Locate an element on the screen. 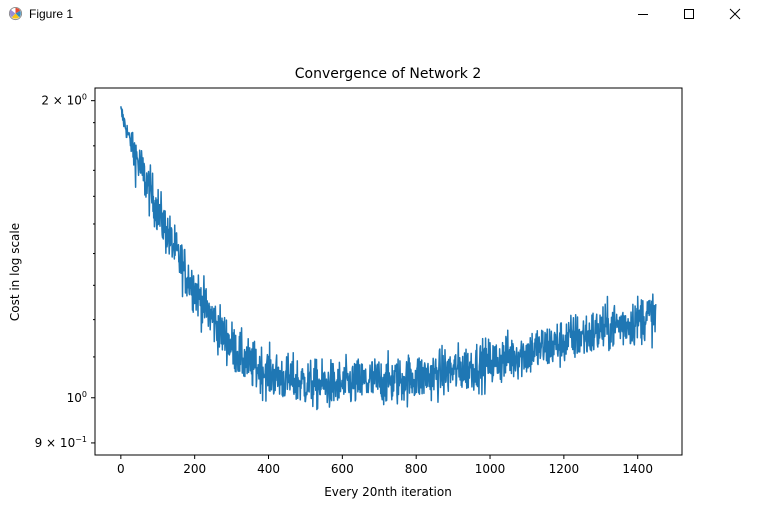 The height and width of the screenshot is (513, 758). x-tick-label: 1400 is located at coordinates (637, 469).